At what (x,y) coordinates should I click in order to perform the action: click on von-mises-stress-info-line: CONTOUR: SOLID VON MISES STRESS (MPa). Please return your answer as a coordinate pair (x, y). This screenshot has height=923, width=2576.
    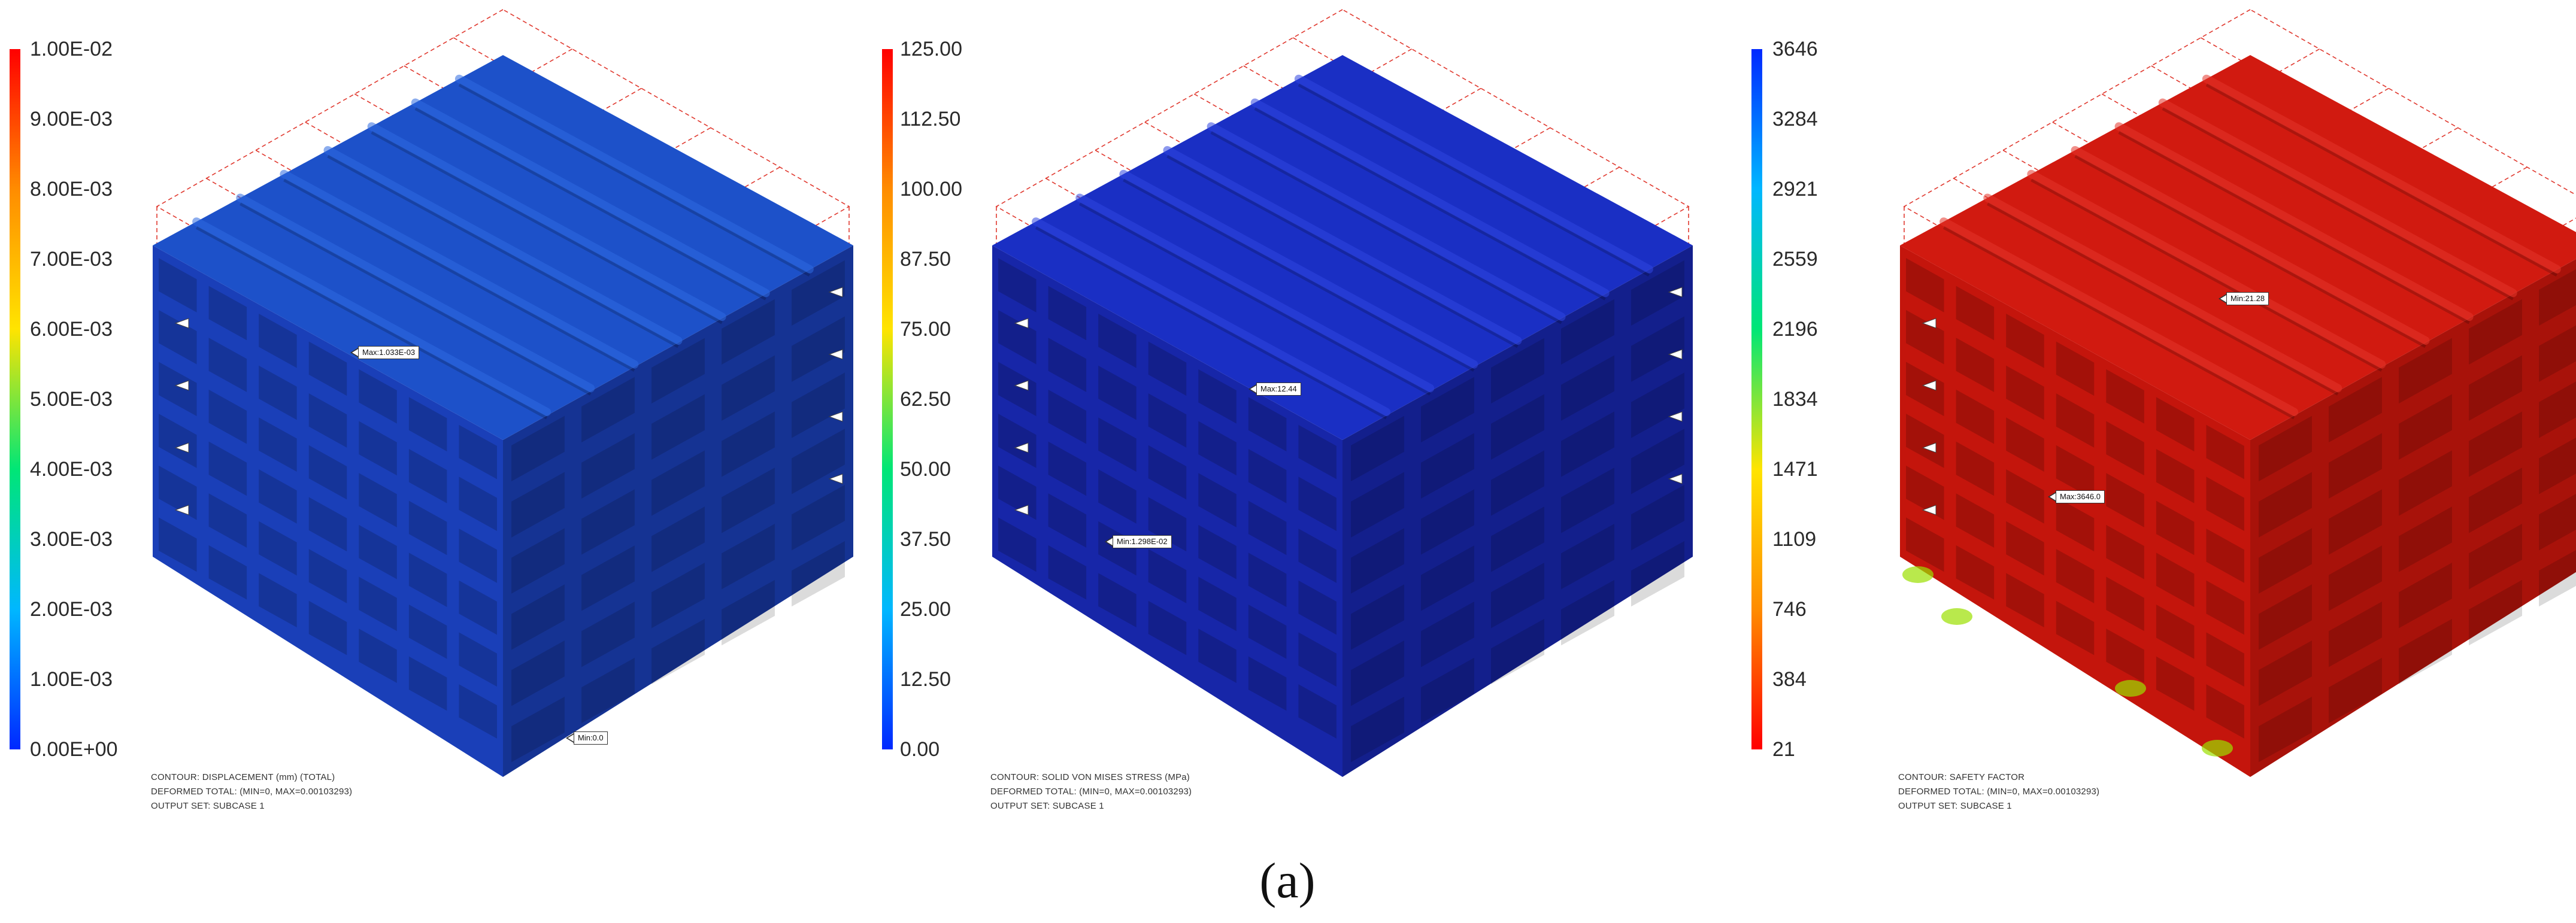
    Looking at the image, I should click on (1090, 777).